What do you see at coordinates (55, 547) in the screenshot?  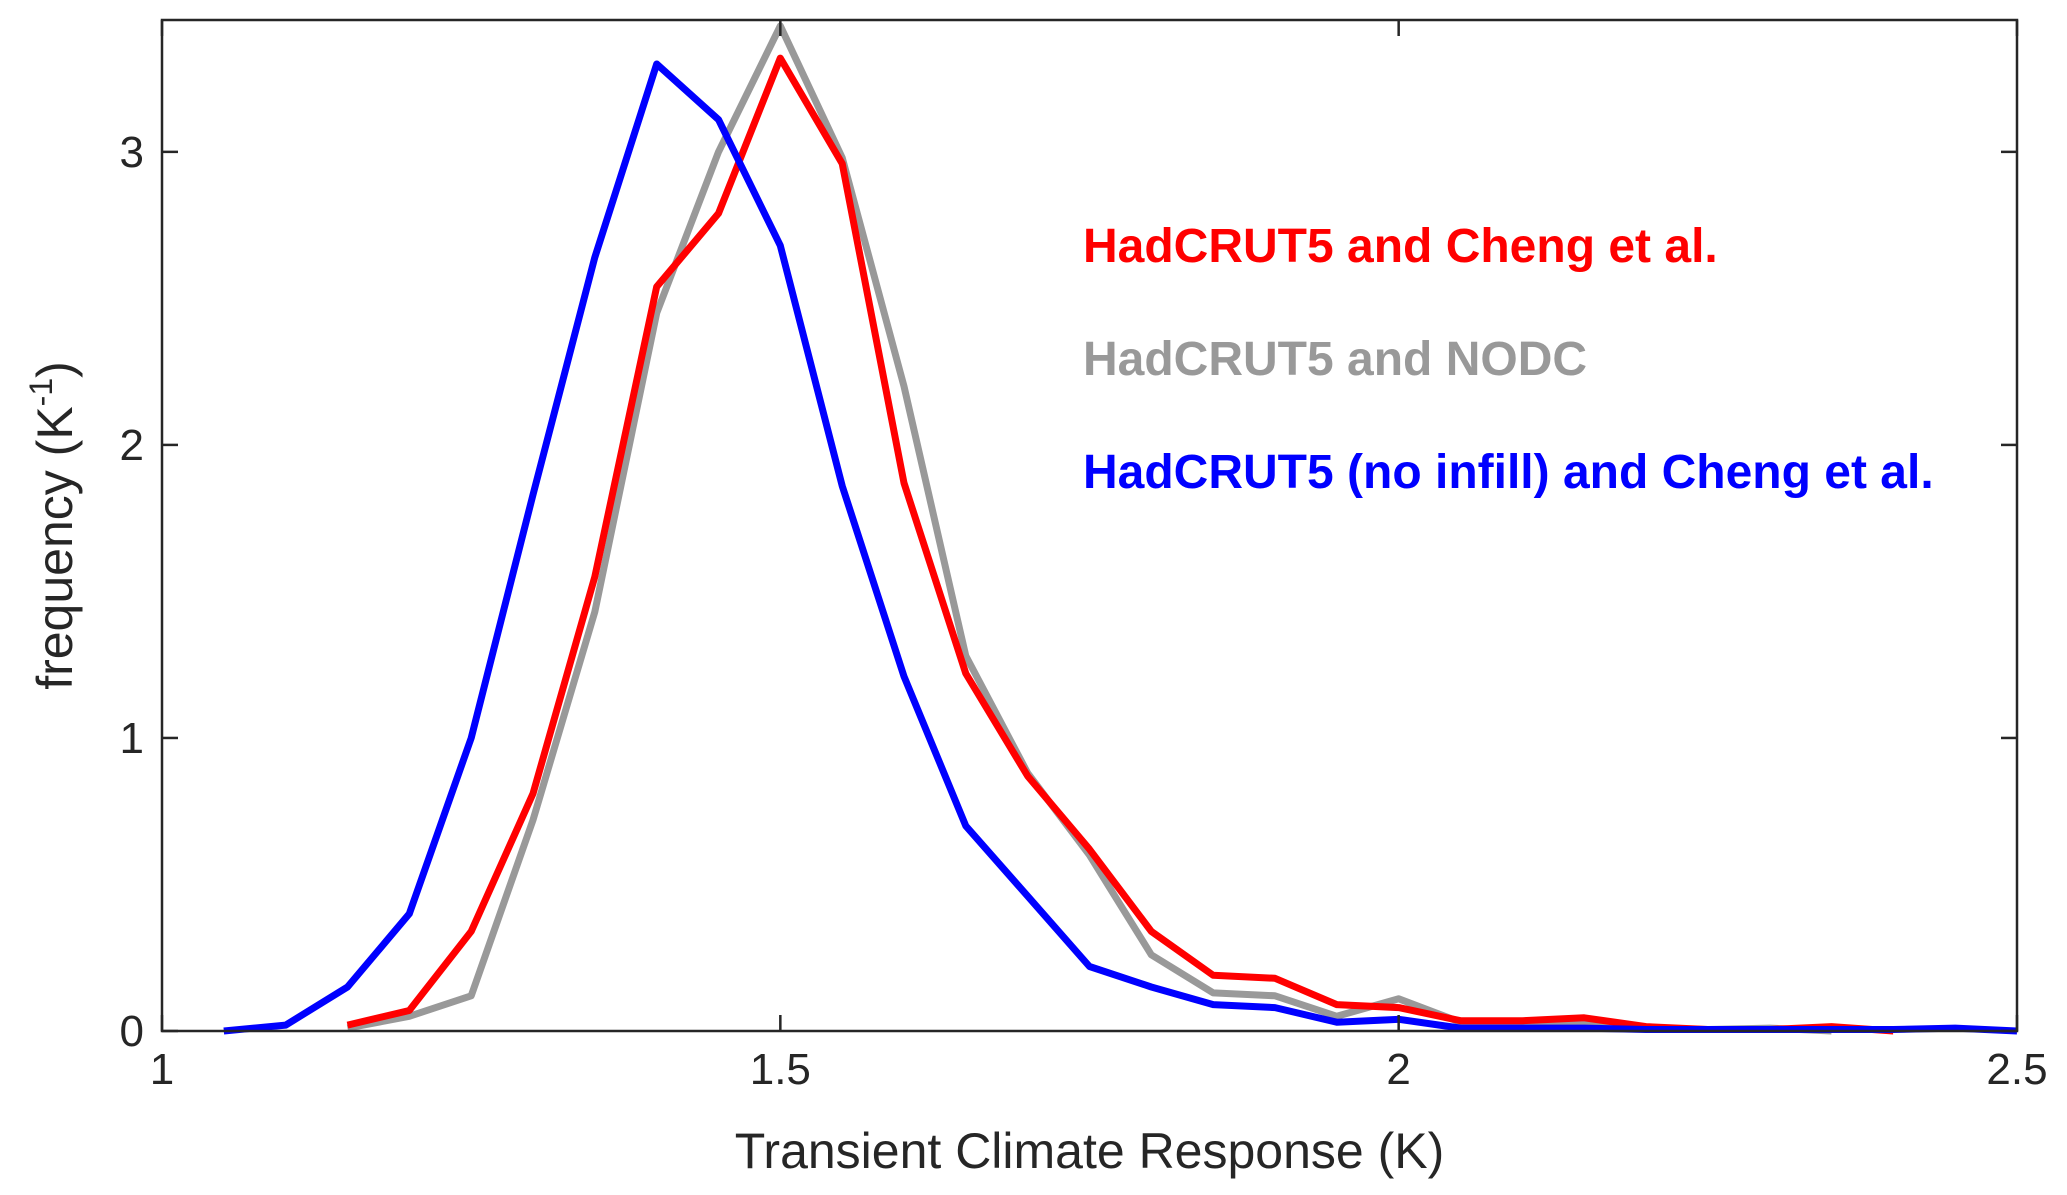 I see `y-axis-title-main: frequency (K` at bounding box center [55, 547].